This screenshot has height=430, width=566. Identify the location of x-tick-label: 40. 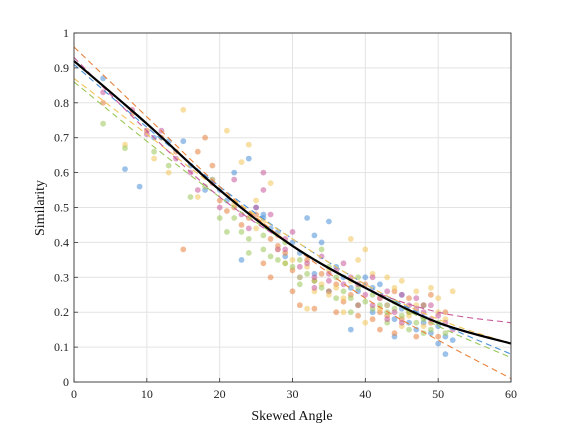
(365, 394).